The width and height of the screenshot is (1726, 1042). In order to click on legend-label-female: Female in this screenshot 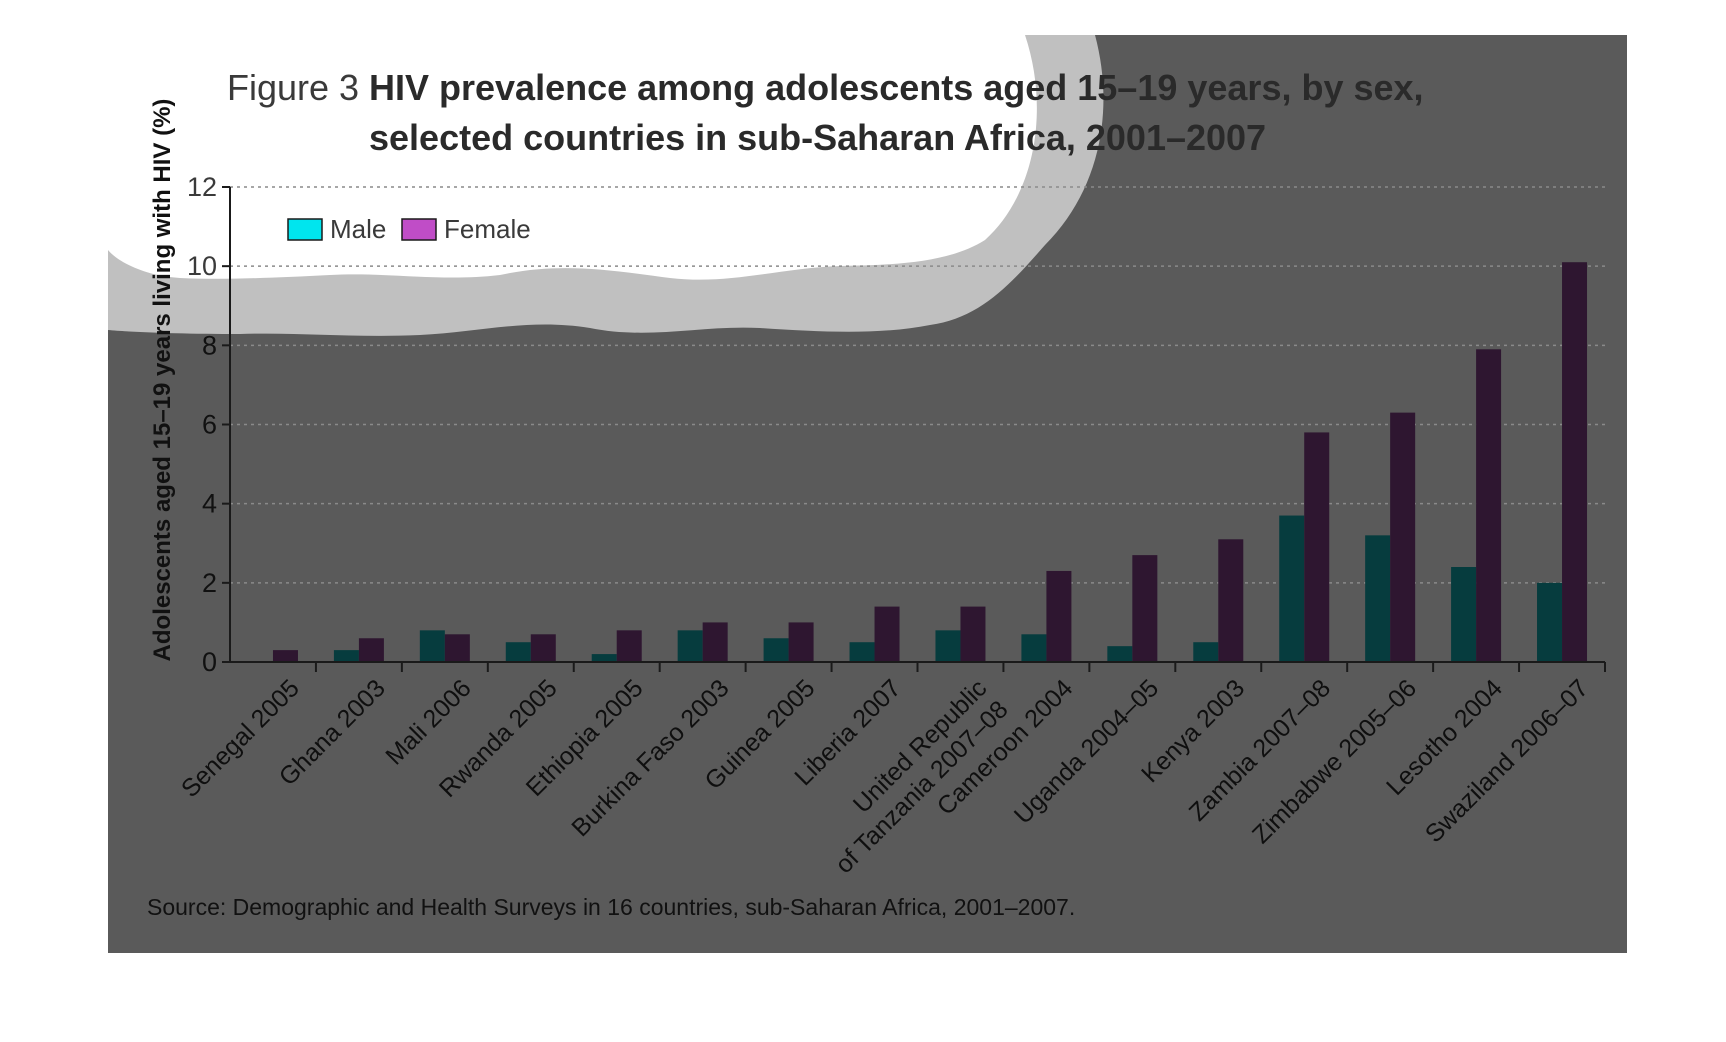, I will do `click(487, 229)`.